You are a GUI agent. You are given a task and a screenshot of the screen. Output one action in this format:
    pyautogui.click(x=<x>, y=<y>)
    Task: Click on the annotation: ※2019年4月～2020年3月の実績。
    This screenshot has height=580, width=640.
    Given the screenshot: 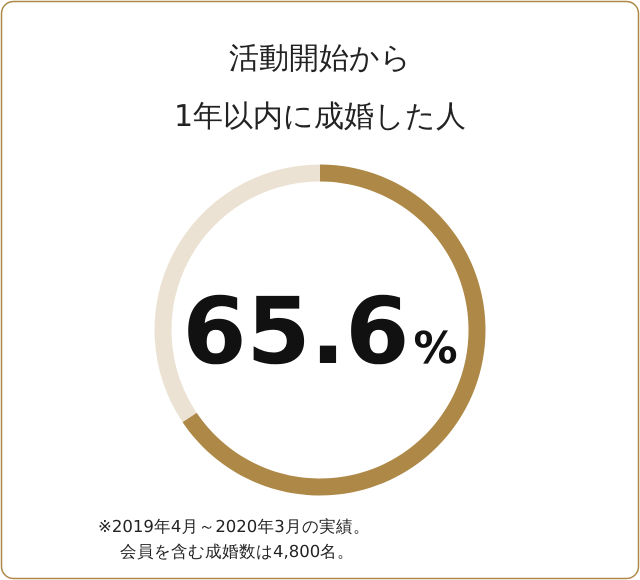 What is the action you would take?
    pyautogui.click(x=234, y=526)
    